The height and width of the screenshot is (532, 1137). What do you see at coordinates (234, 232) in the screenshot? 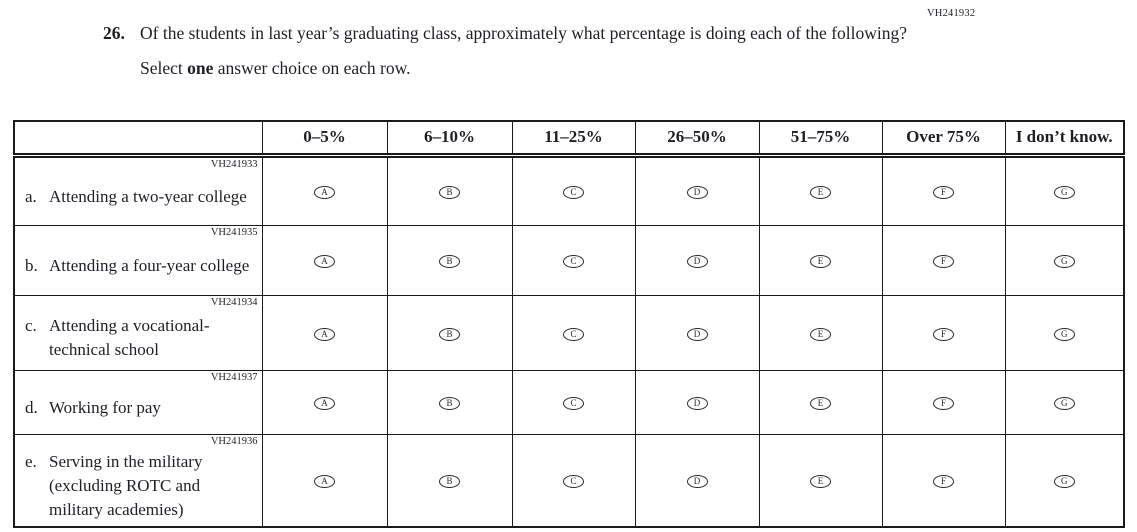
I see `row-code: VH241935` at bounding box center [234, 232].